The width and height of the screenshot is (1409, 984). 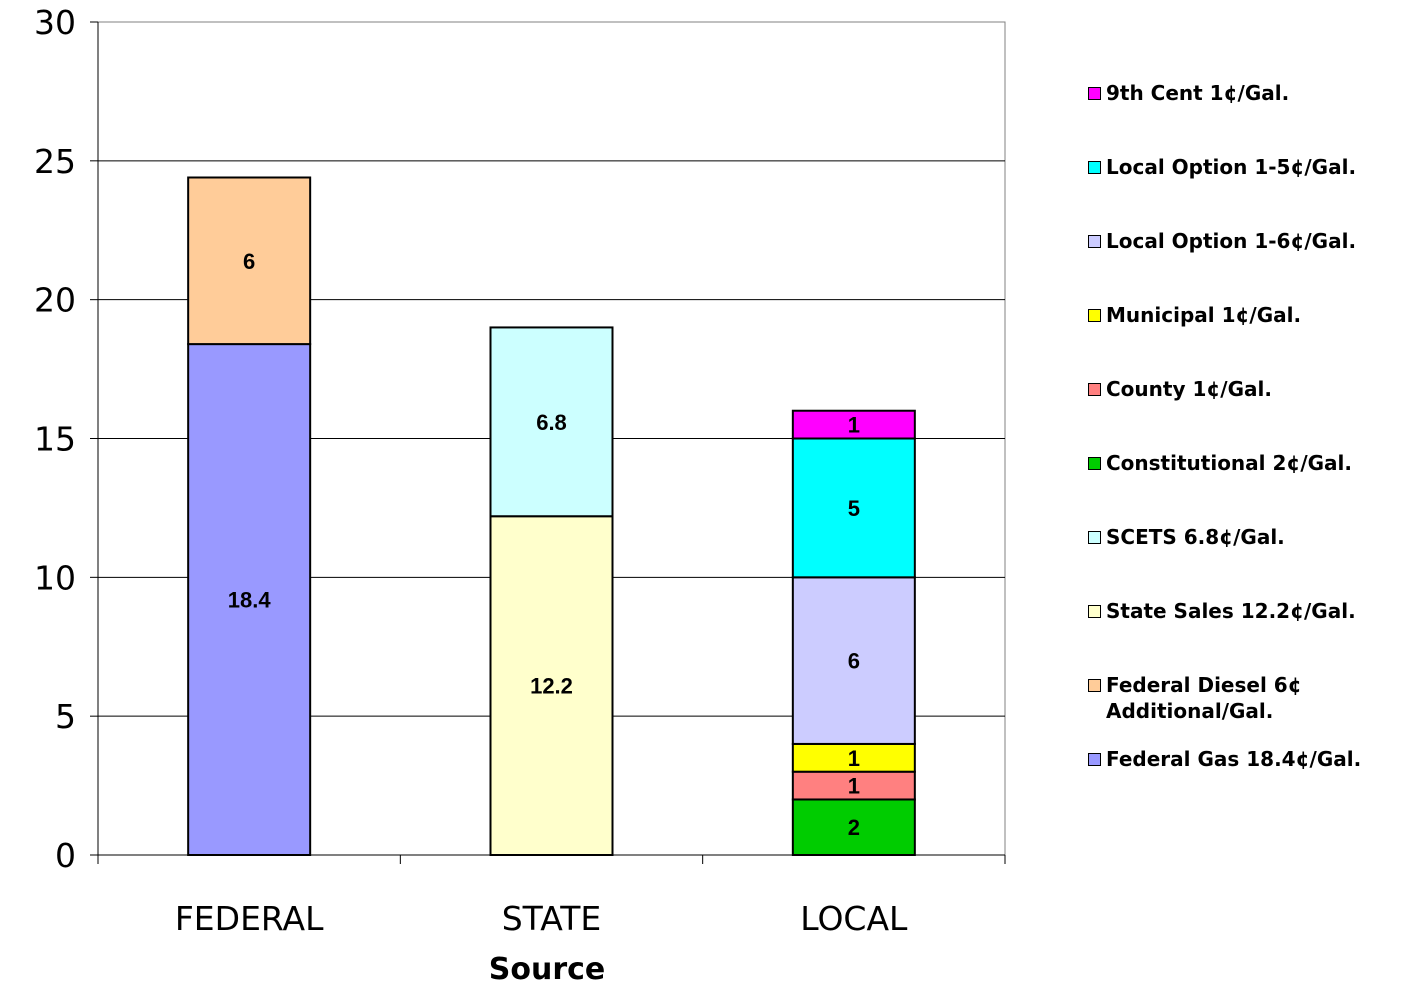 I want to click on y-tick-label: 0, so click(x=65, y=855).